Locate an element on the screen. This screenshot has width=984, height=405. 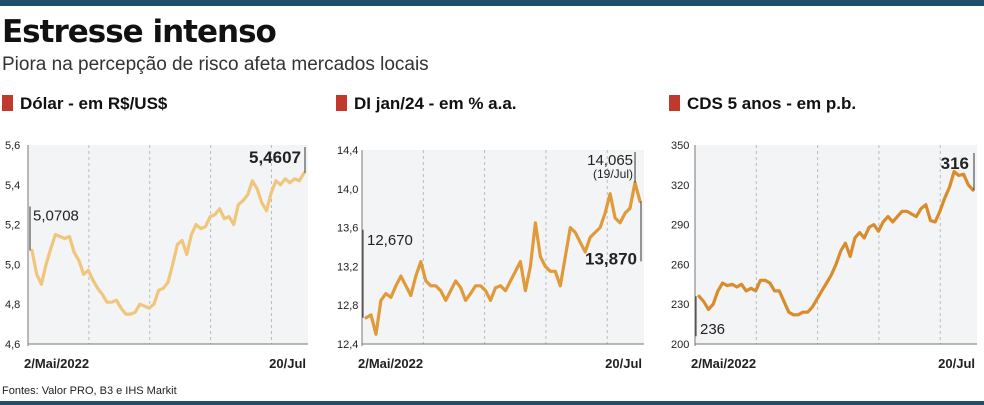
start-value-label: 236 is located at coordinates (712, 329).